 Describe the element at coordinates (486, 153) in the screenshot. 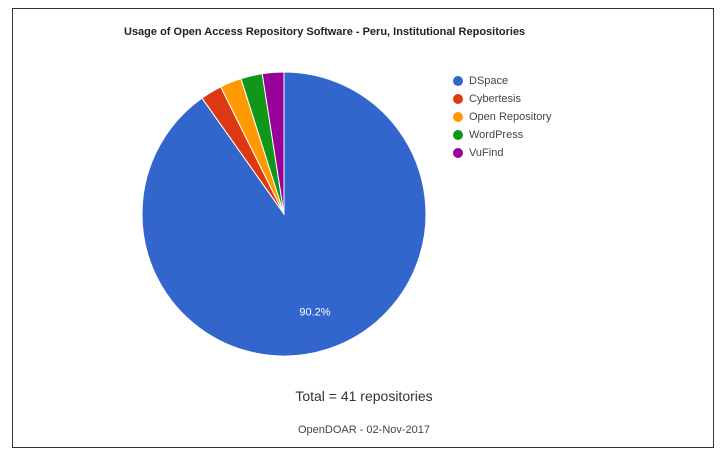

I see `legend-label: VuFind` at that location.